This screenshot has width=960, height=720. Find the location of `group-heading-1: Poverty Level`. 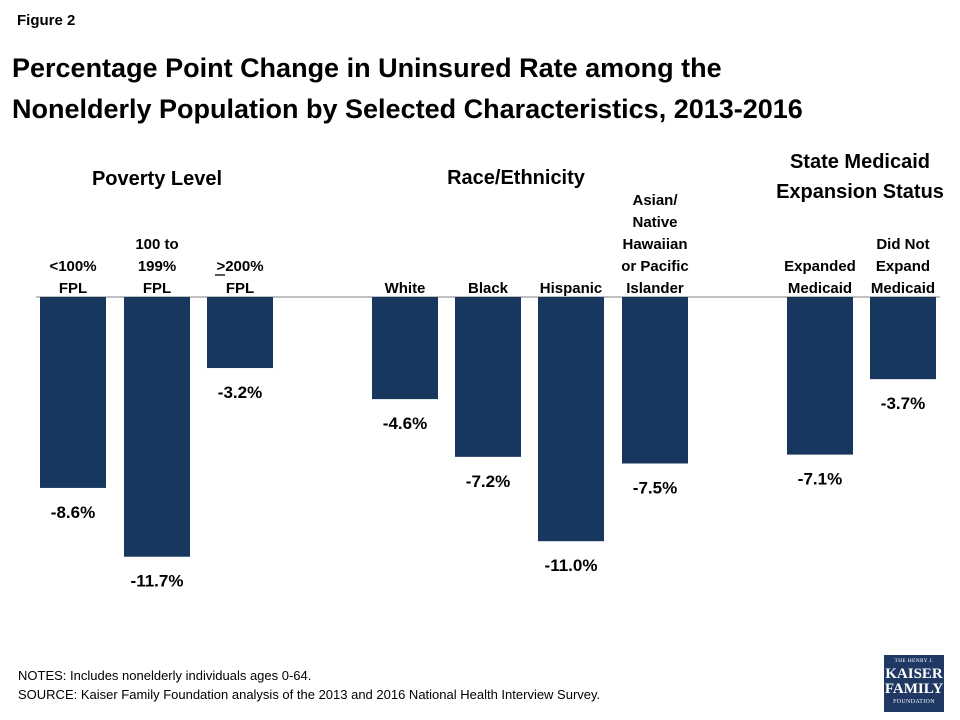

group-heading-1: Poverty Level is located at coordinates (157, 179).